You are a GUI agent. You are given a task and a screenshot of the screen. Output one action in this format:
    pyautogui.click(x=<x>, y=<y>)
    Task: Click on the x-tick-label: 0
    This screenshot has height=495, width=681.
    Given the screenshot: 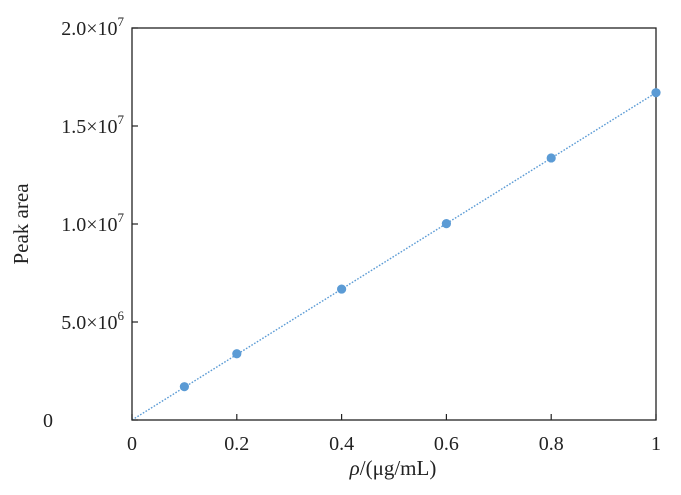 What is the action you would take?
    pyautogui.click(x=132, y=444)
    